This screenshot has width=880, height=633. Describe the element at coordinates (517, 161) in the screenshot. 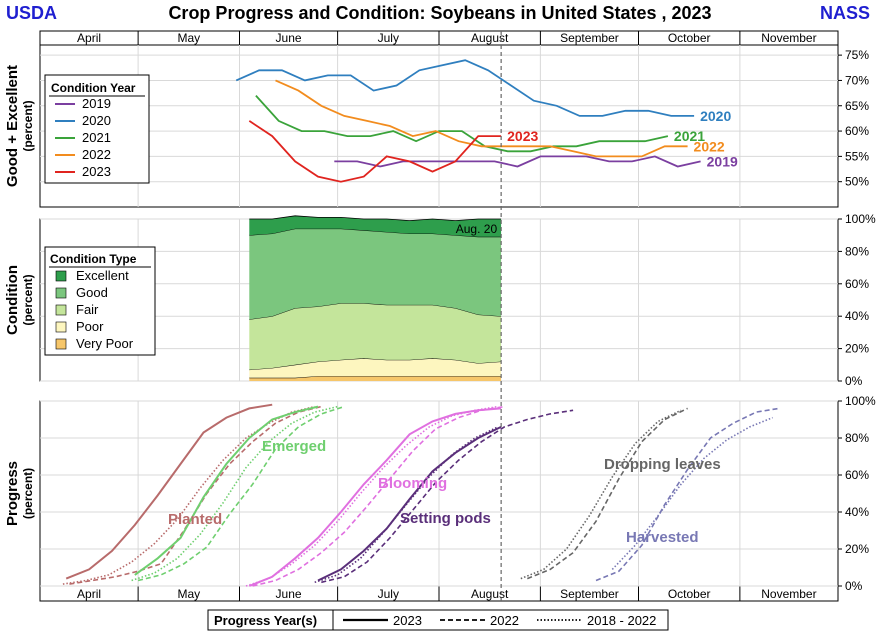

I see `series-line-2019` at that location.